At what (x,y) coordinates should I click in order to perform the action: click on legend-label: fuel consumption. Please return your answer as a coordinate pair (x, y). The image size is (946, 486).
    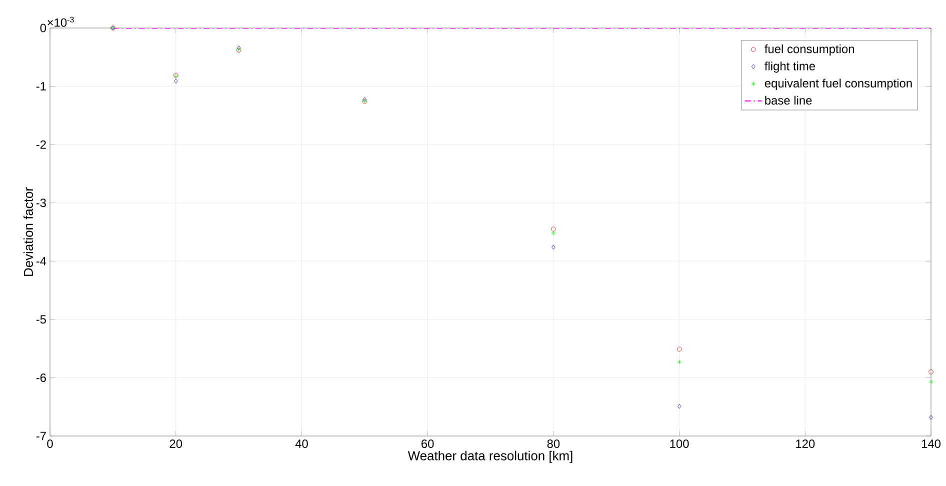
    Looking at the image, I should click on (809, 50).